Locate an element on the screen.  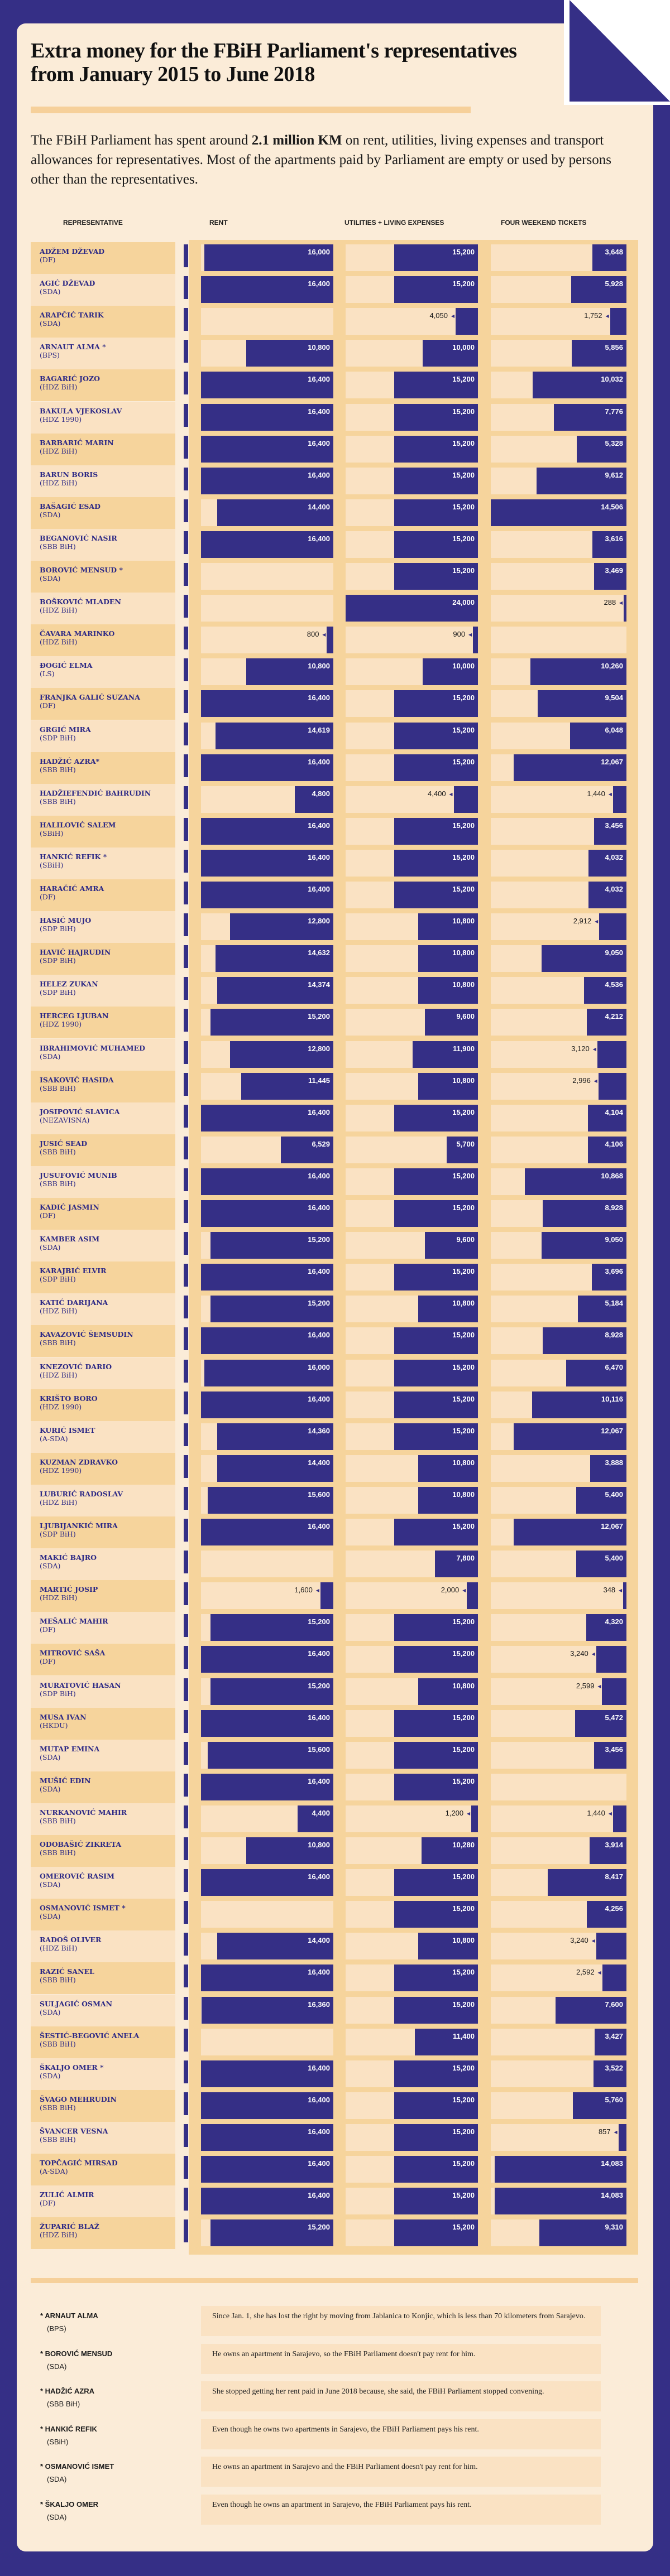
tickets-cell: 3,469 is located at coordinates (559, 577).